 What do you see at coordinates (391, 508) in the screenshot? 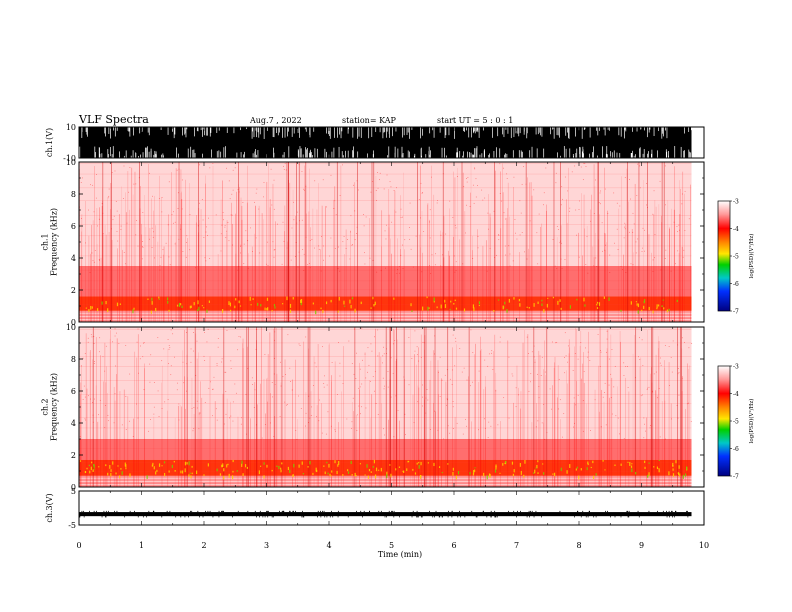
I see `panel-frame` at bounding box center [391, 508].